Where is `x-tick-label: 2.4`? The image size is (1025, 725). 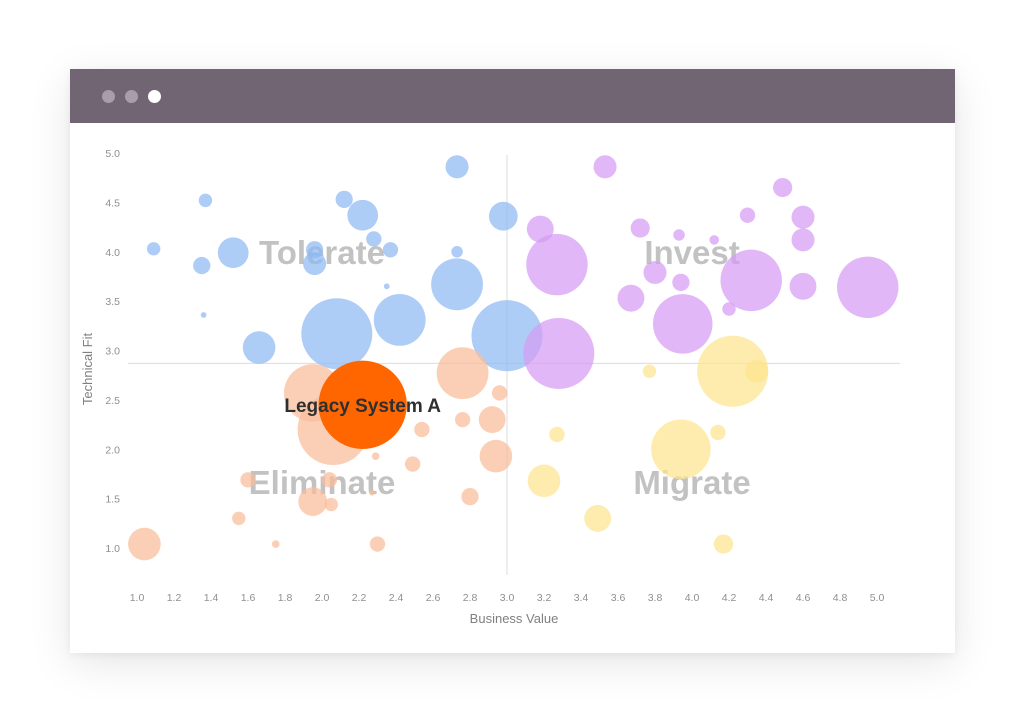 x-tick-label: 2.4 is located at coordinates (396, 598).